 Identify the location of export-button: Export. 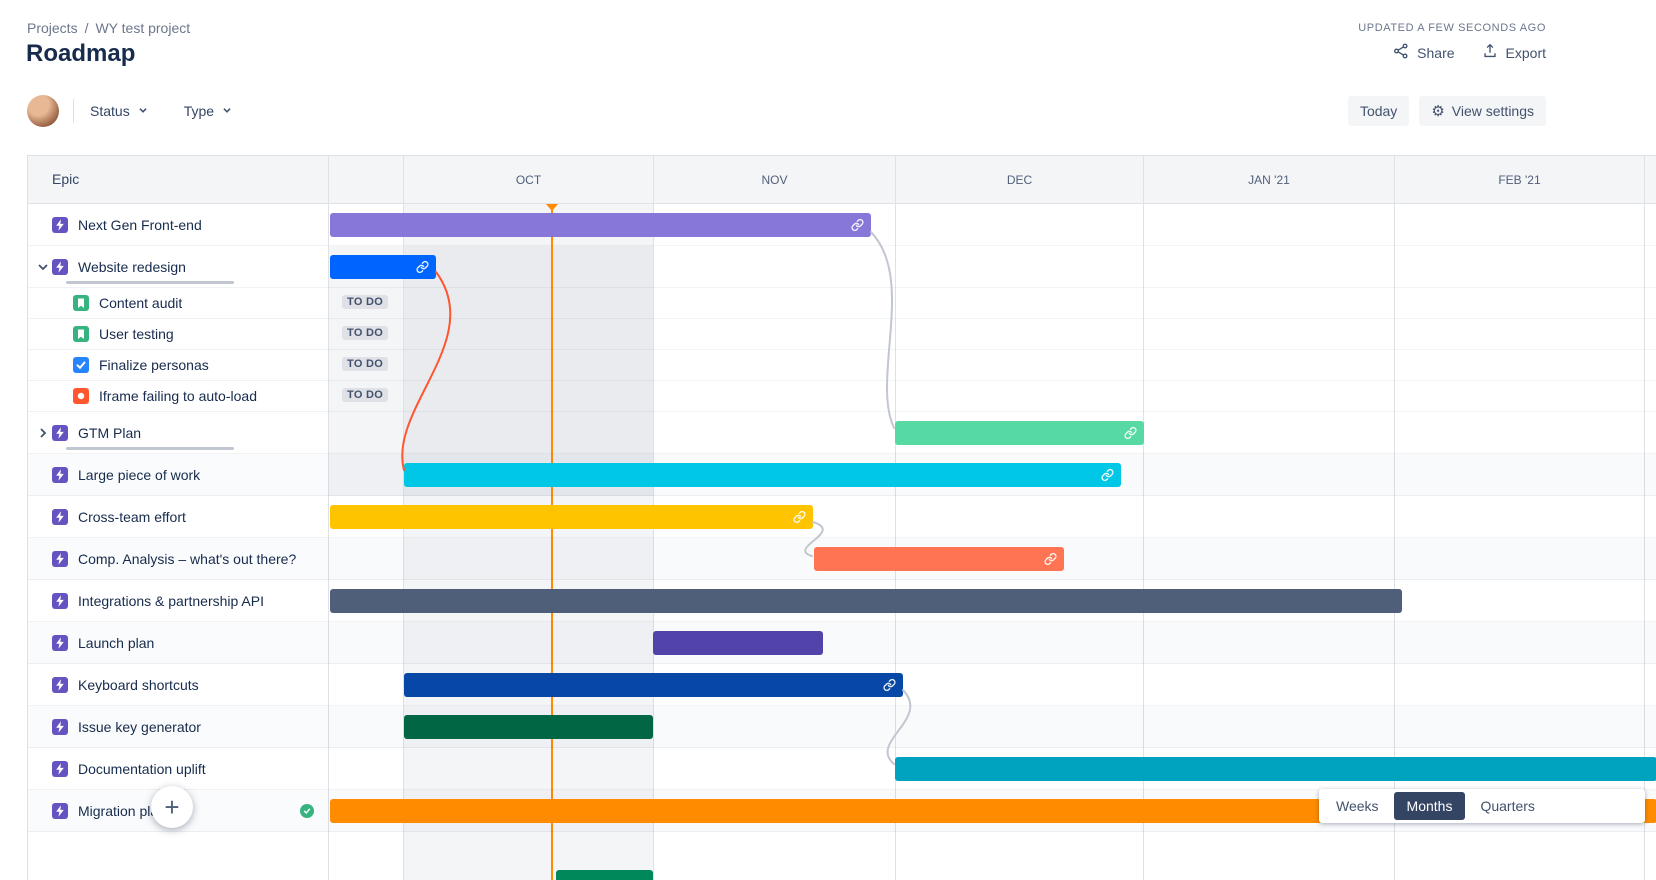
(1513, 52).